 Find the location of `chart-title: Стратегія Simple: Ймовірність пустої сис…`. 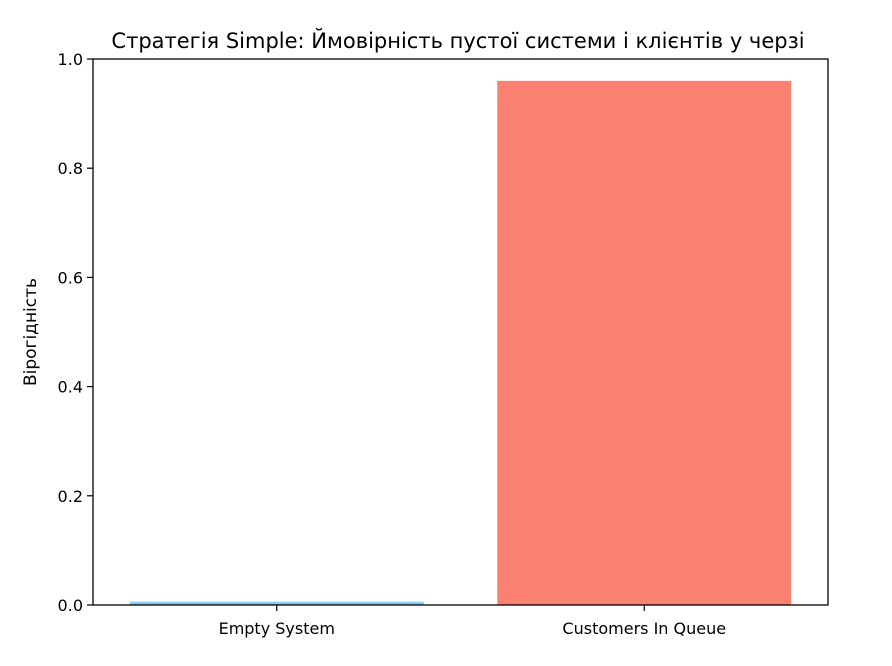

chart-title: Стратегія Simple: Ймовірність пустої сис… is located at coordinates (457, 40).